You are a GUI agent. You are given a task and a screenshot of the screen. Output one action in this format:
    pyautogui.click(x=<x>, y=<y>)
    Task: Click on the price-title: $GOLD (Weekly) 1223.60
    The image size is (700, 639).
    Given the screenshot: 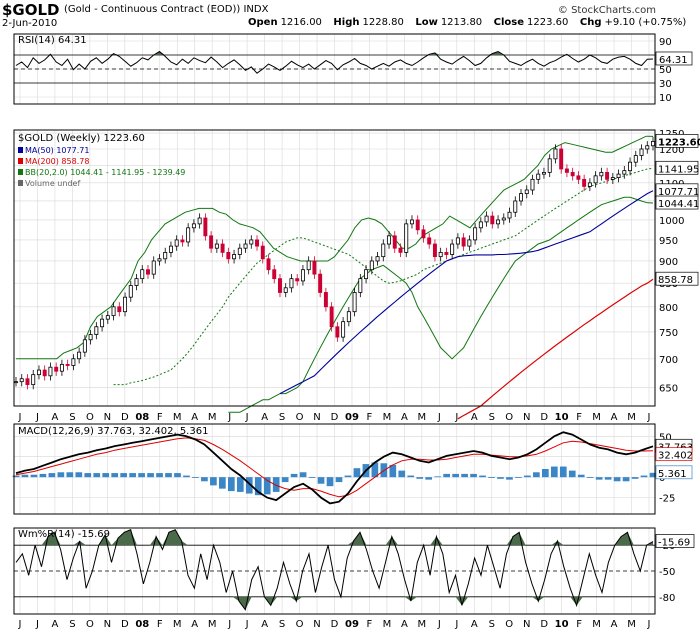 What is the action you would take?
    pyautogui.click(x=81, y=138)
    